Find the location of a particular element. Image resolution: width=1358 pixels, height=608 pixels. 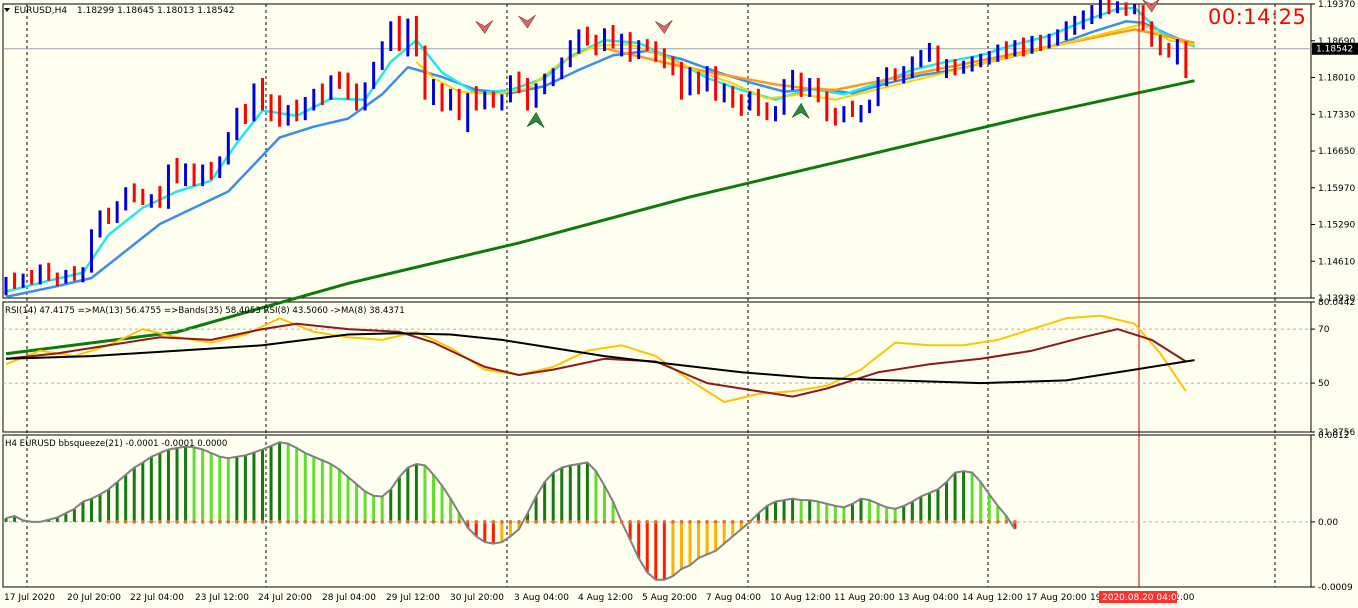

server-clock: 00:14:25 is located at coordinates (1257, 17).